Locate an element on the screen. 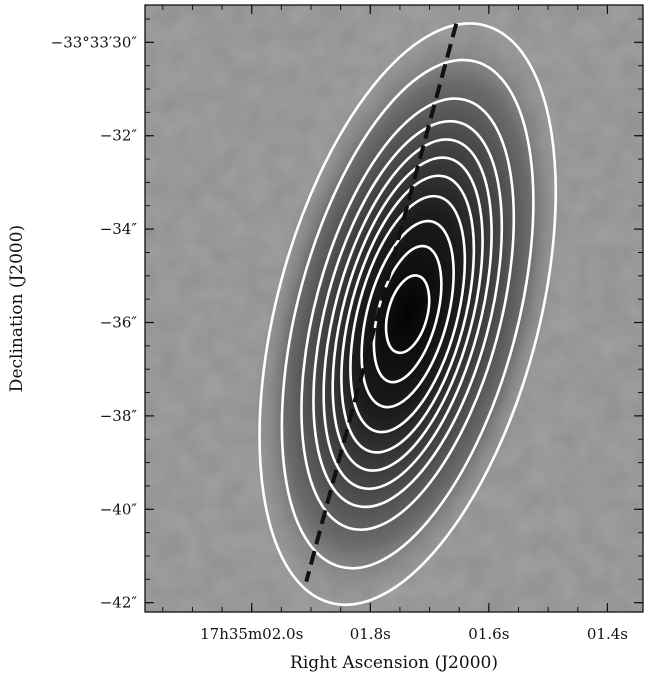 This screenshot has width=657, height=675. y-tick-label: −33°33′30″ is located at coordinates (94, 42).